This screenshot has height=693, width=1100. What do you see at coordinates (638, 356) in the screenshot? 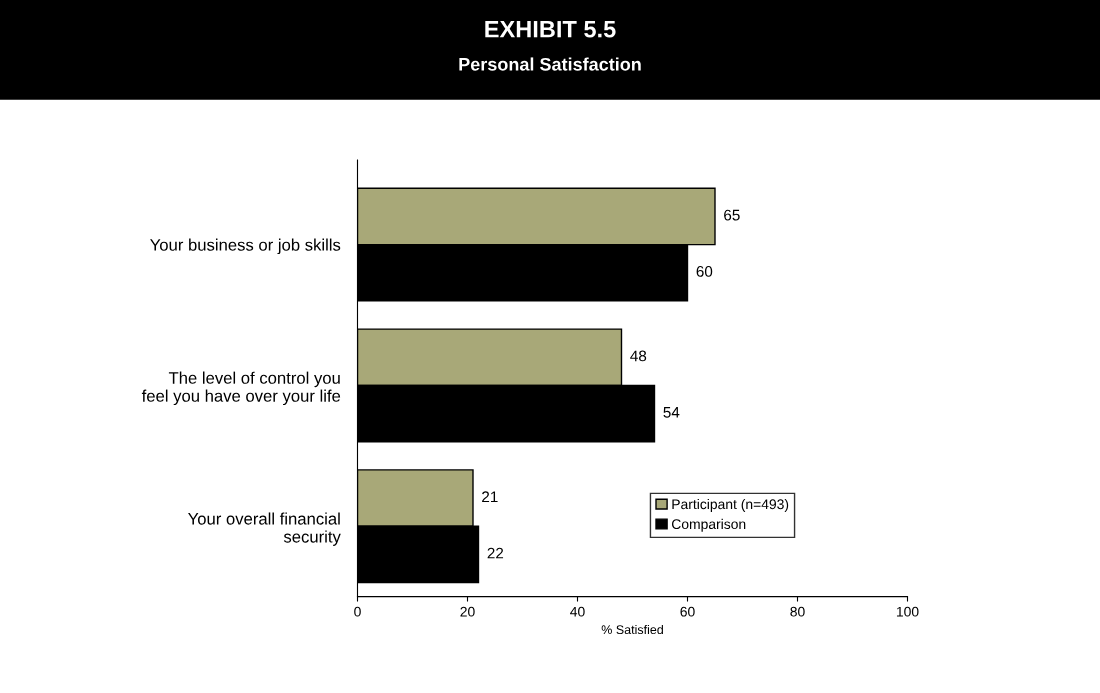
I see `data-label: 48` at bounding box center [638, 356].